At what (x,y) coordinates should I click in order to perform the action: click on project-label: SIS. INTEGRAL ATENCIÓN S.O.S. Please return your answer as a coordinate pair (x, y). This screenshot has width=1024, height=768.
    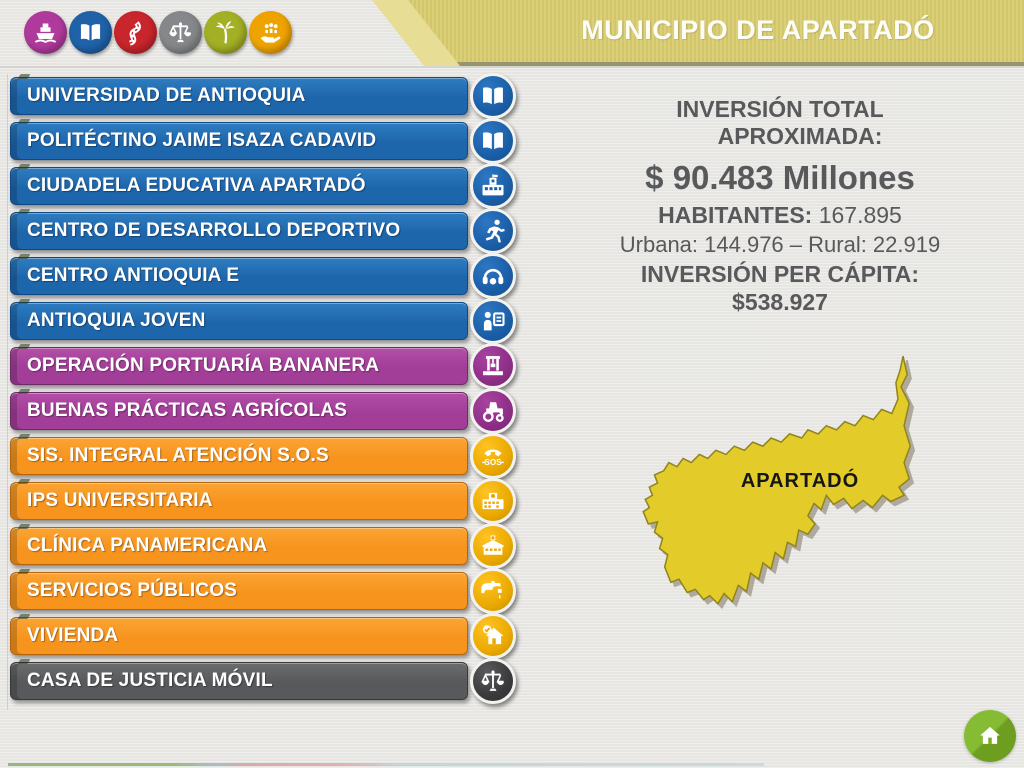
    Looking at the image, I should click on (178, 455).